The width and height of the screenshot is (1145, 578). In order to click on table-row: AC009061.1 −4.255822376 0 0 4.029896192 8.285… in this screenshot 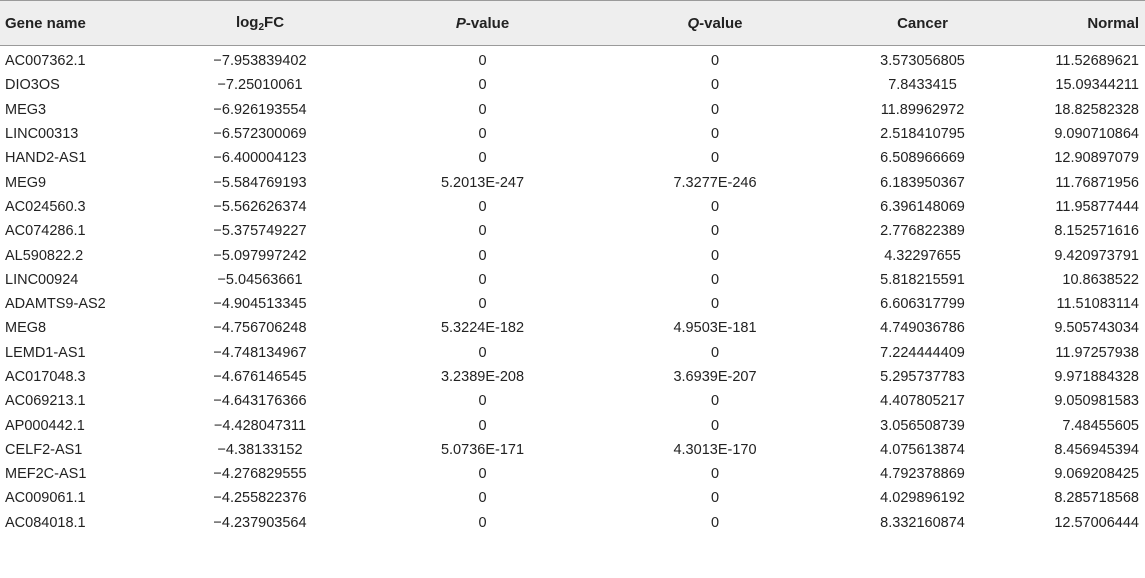, I will do `click(572, 498)`.